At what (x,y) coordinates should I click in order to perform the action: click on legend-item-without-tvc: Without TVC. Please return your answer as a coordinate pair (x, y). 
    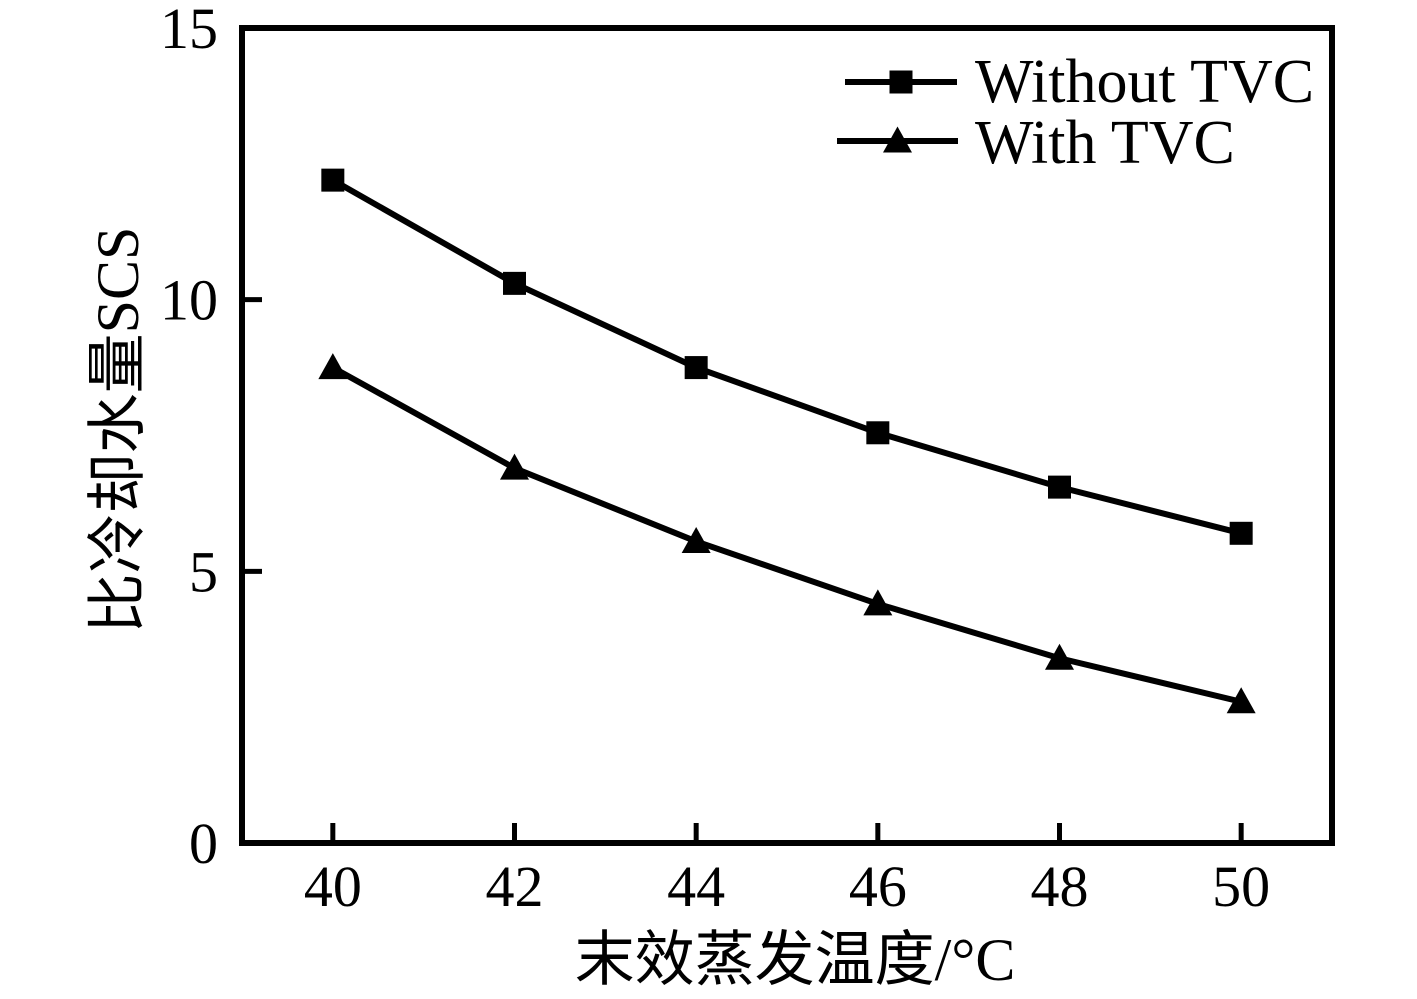
    Looking at the image, I should click on (1079, 82).